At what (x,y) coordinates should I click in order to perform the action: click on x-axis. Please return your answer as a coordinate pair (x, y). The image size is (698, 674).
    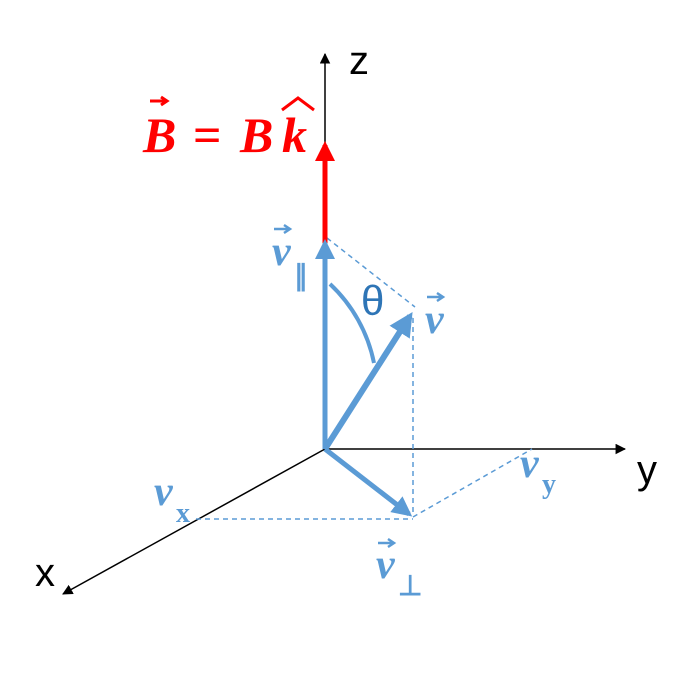
    Looking at the image, I should click on (194, 521).